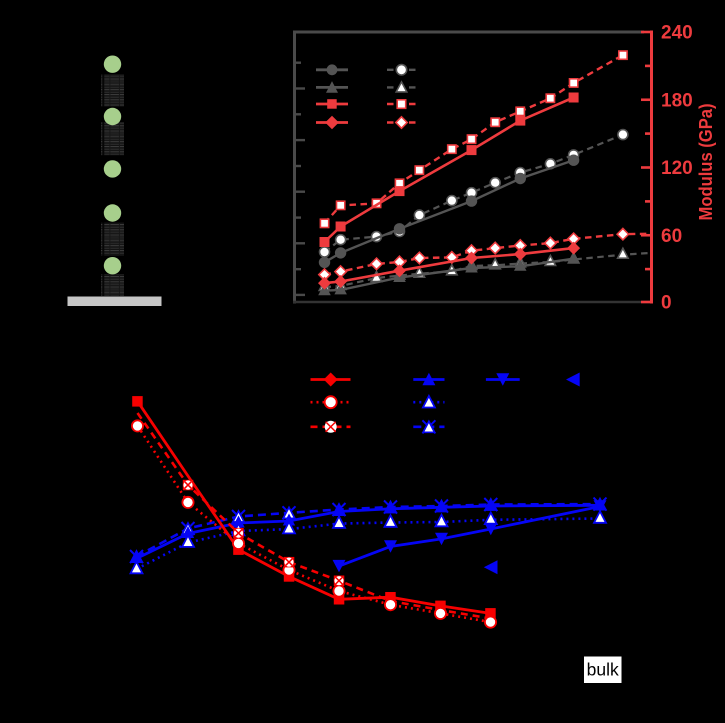  Describe the element at coordinates (677, 33) in the screenshot. I see `svg-text: 240` at that location.